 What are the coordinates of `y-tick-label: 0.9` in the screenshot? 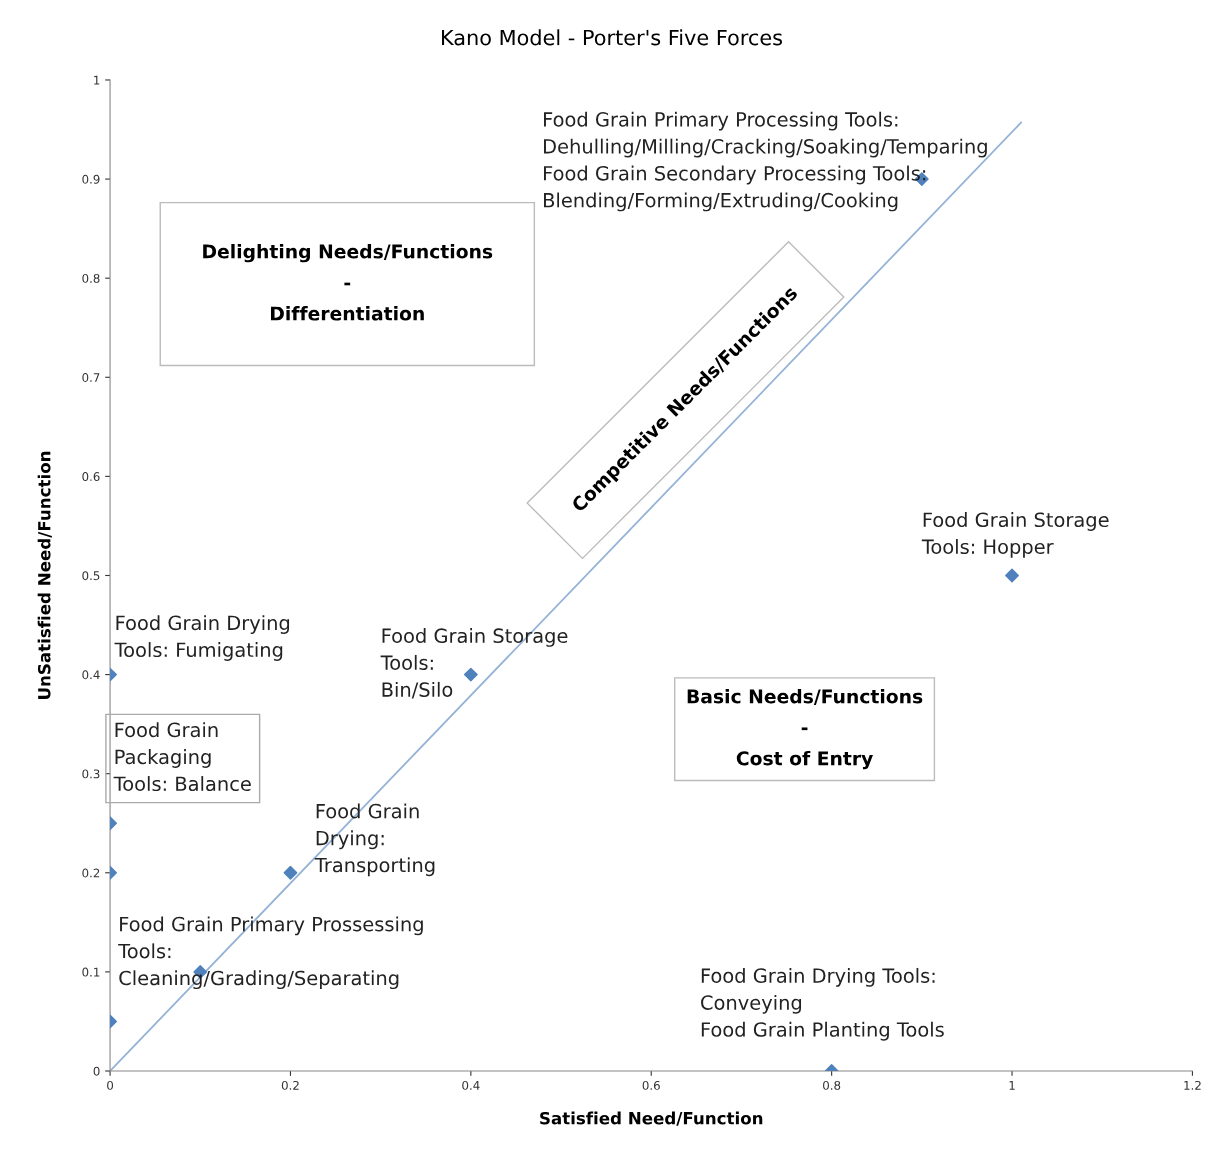 It's located at (91, 179).